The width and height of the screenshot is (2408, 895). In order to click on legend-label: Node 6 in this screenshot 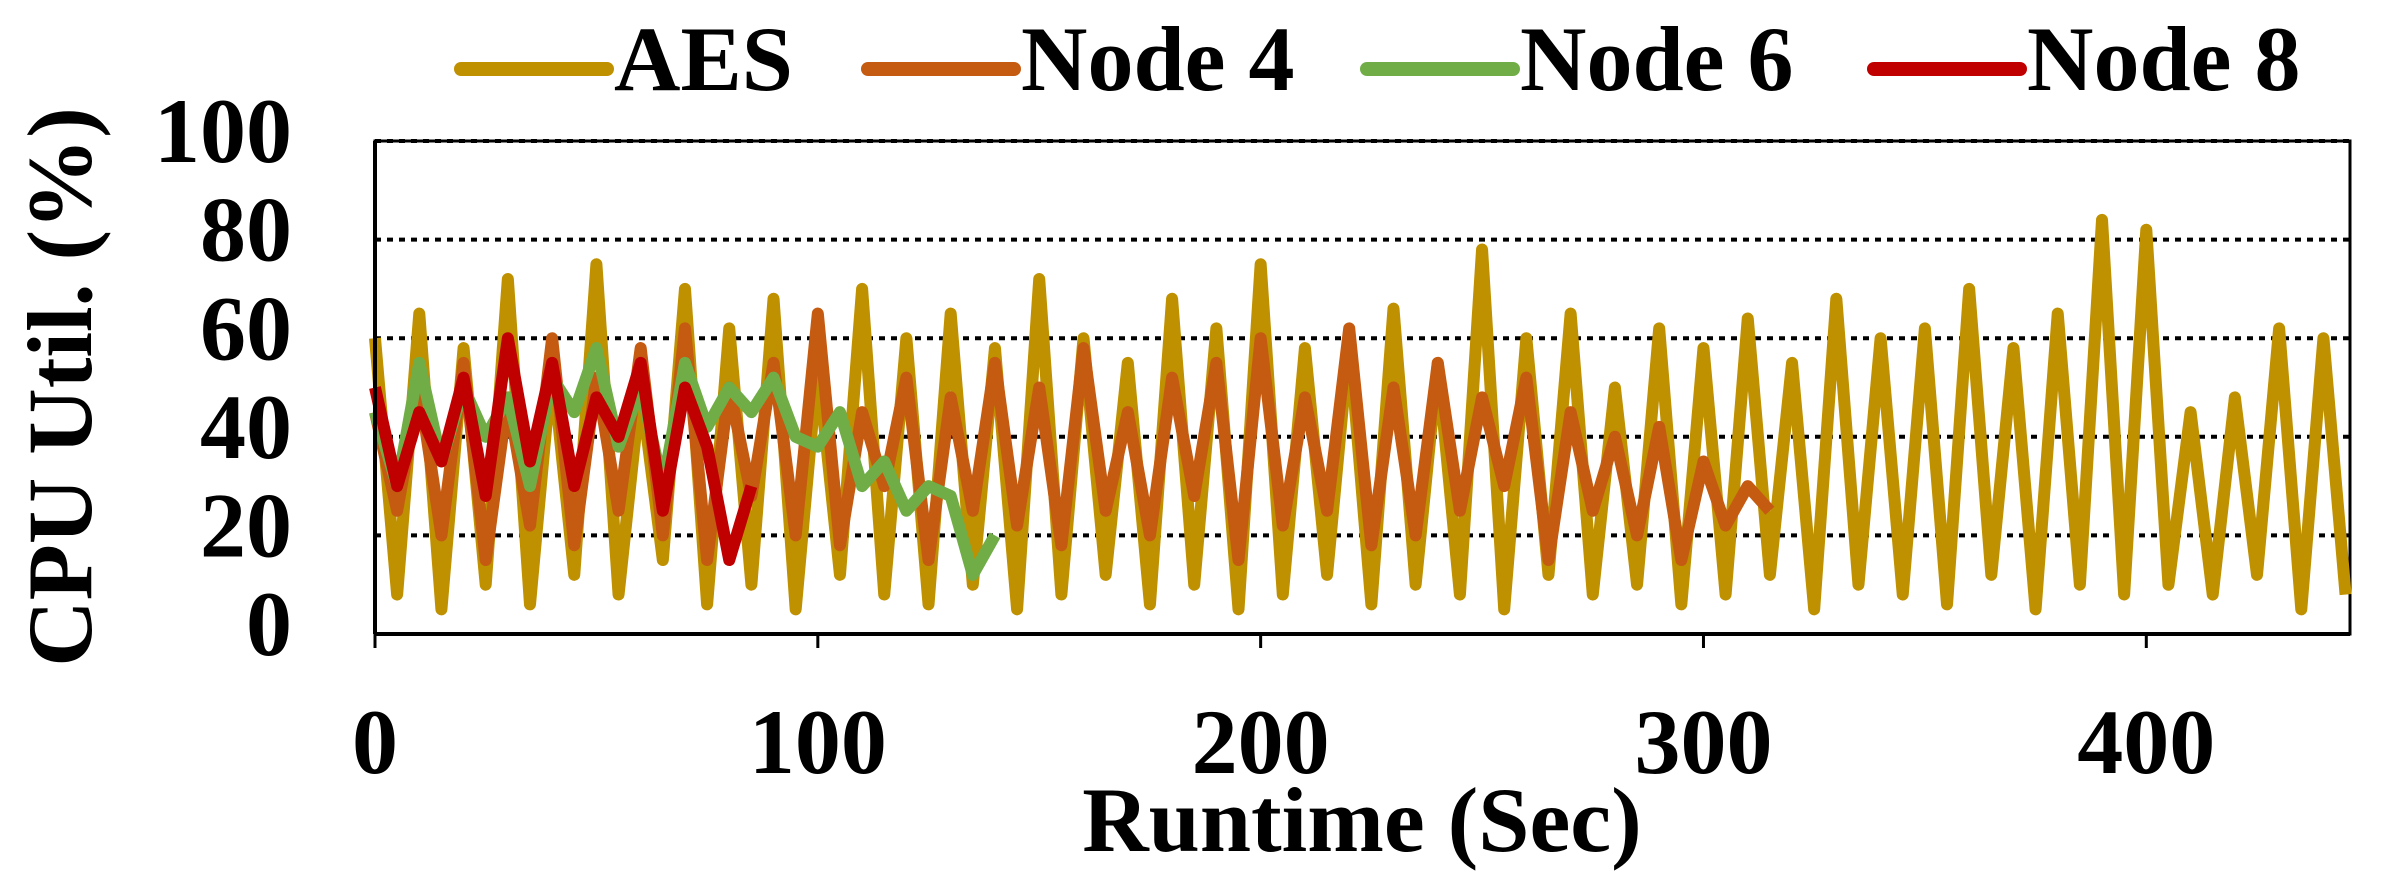, I will do `click(1656, 59)`.